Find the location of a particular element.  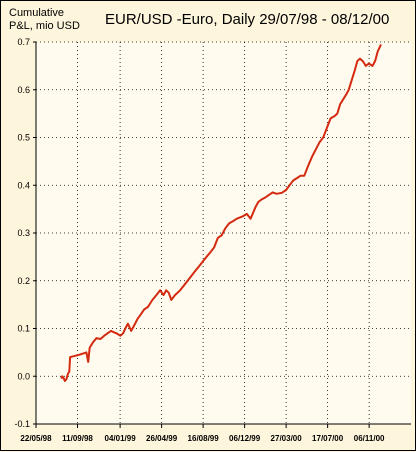

x-tick-label: 04/01/99 is located at coordinates (121, 438).